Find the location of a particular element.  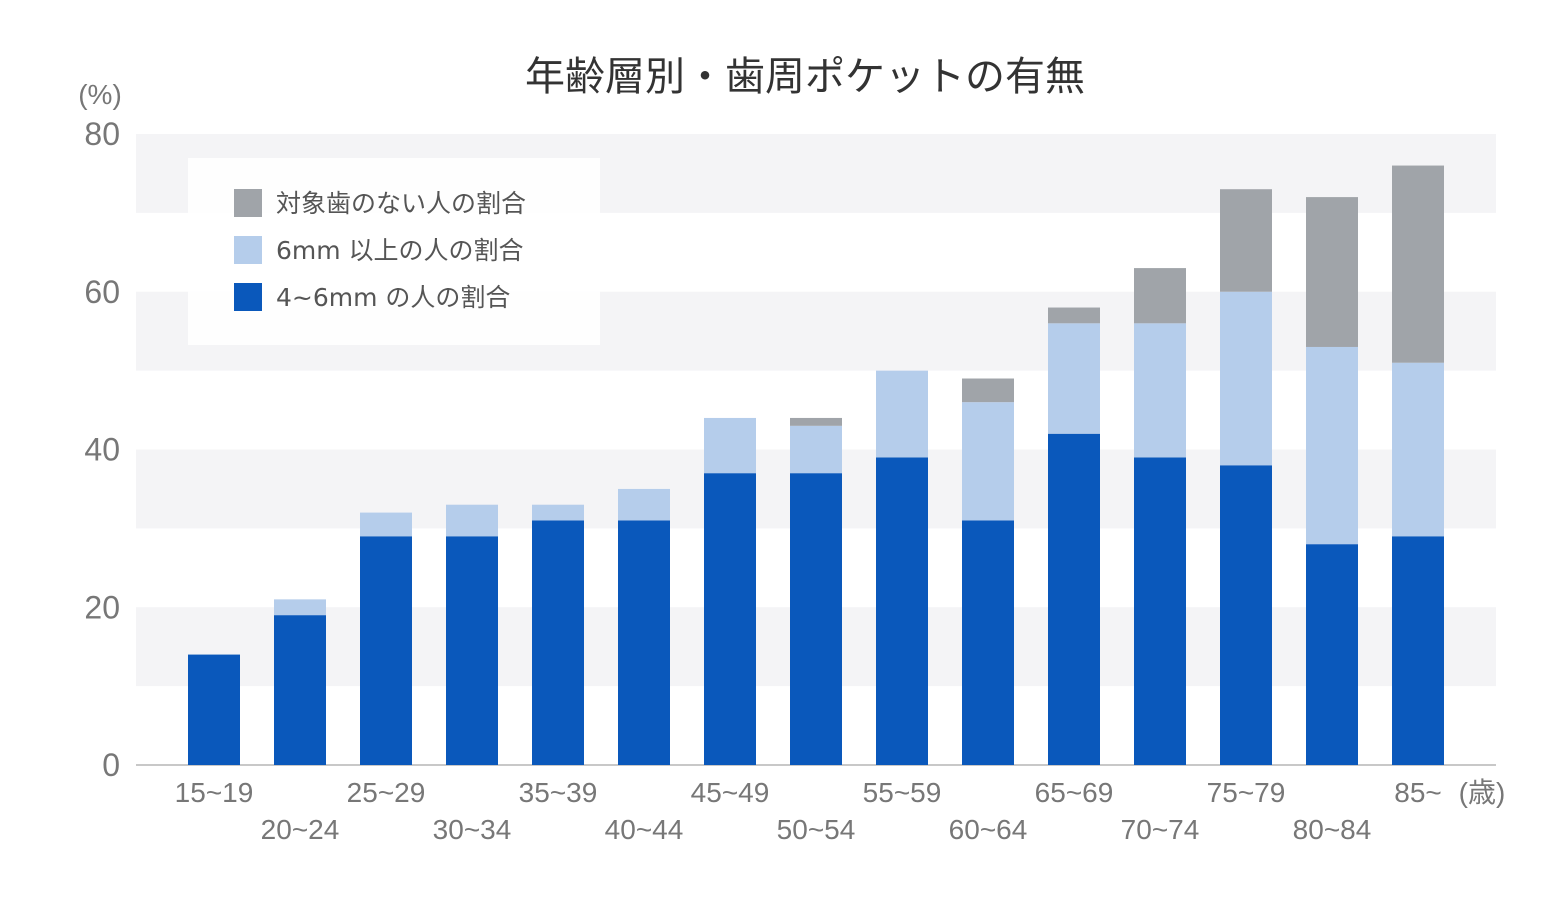

x-tick-label: 35~39 is located at coordinates (558, 792).